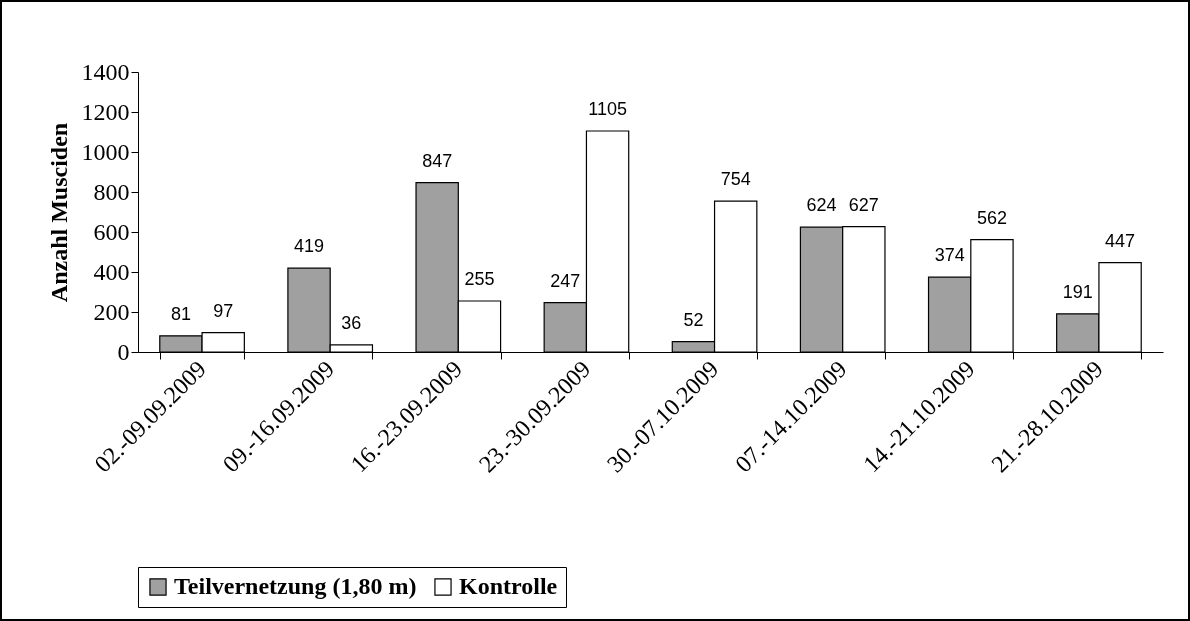  What do you see at coordinates (123, 351) in the screenshot?
I see `y-tick-label: 0` at bounding box center [123, 351].